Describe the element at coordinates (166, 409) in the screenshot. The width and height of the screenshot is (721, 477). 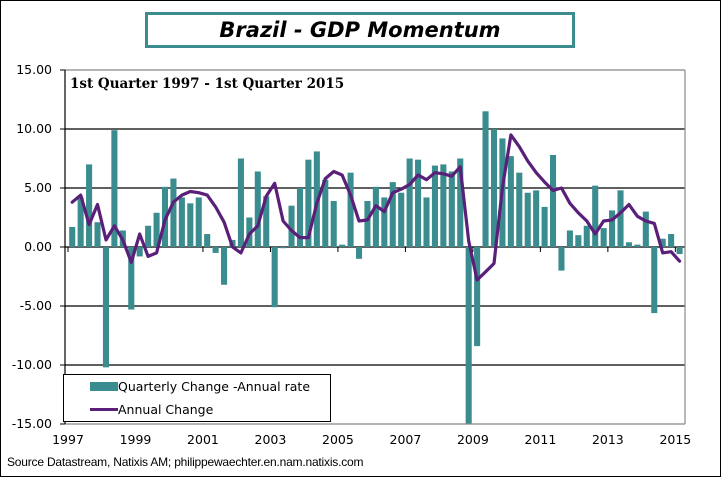
I see `legend-label-line: Annual Change` at that location.